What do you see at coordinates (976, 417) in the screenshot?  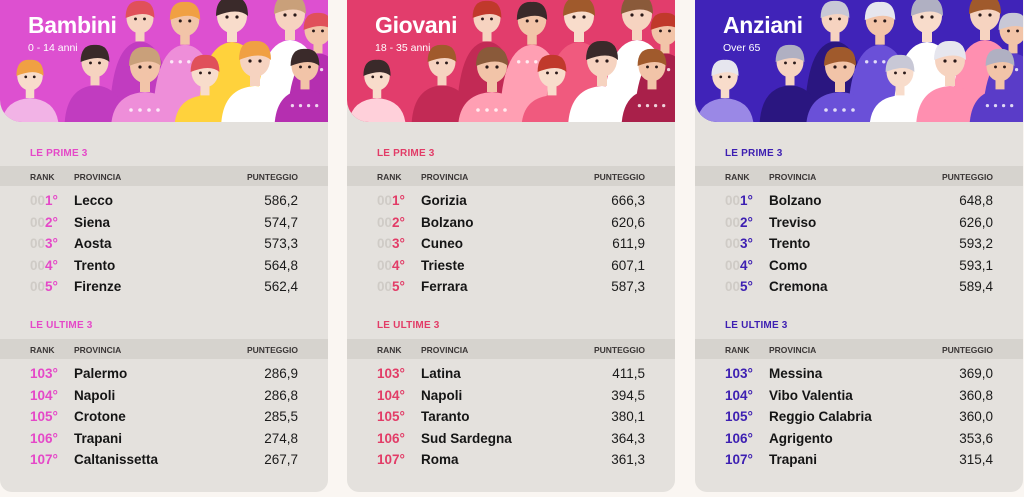 I see `score-cell: 360,0` at bounding box center [976, 417].